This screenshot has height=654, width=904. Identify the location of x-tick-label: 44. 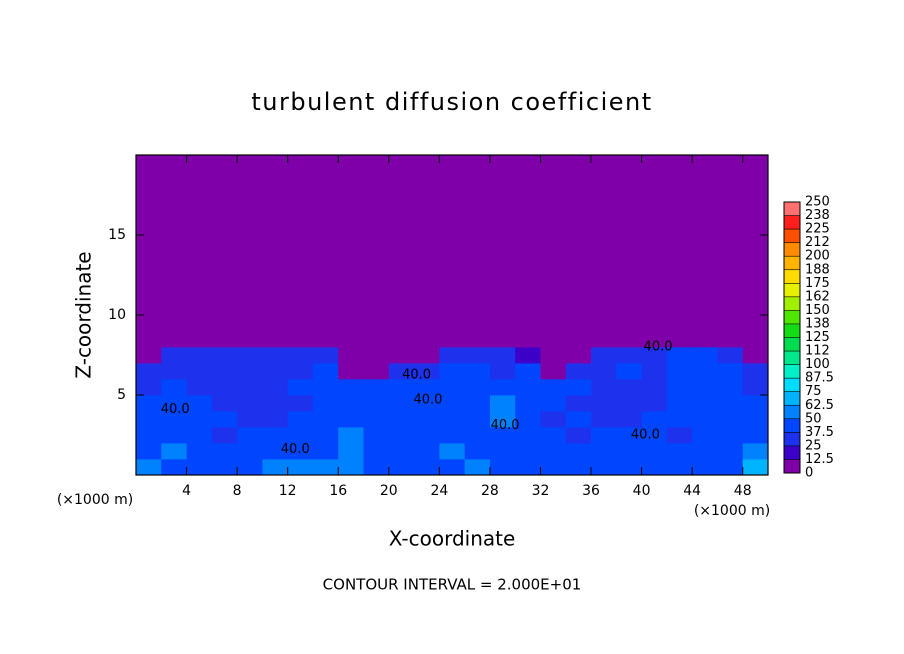
(692, 491).